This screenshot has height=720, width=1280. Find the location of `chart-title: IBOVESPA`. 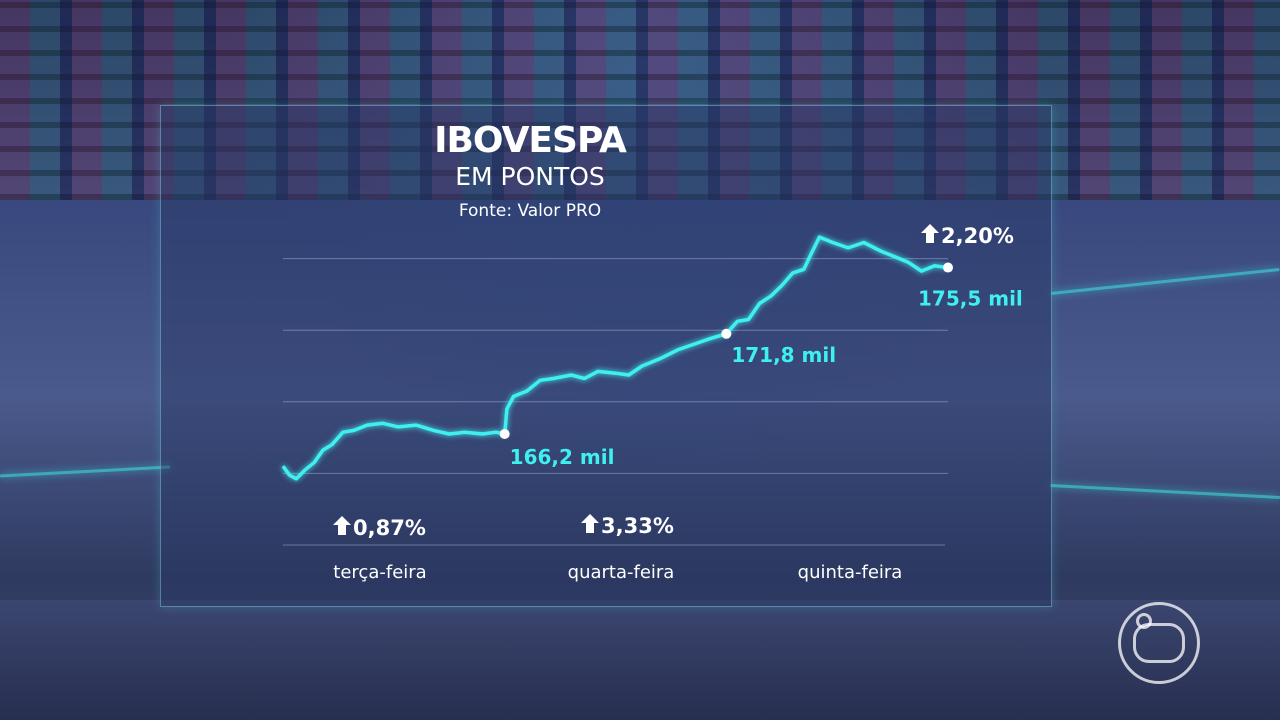

chart-title: IBOVESPA is located at coordinates (530, 140).